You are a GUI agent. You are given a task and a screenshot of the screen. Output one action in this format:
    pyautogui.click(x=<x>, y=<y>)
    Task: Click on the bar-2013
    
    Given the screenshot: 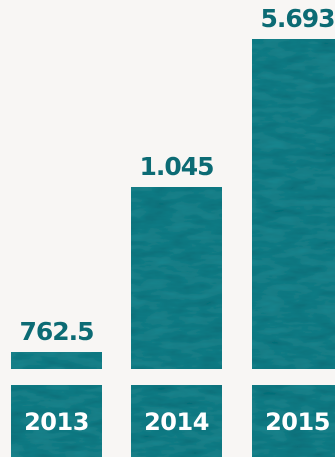 What is the action you would take?
    pyautogui.click(x=56, y=360)
    